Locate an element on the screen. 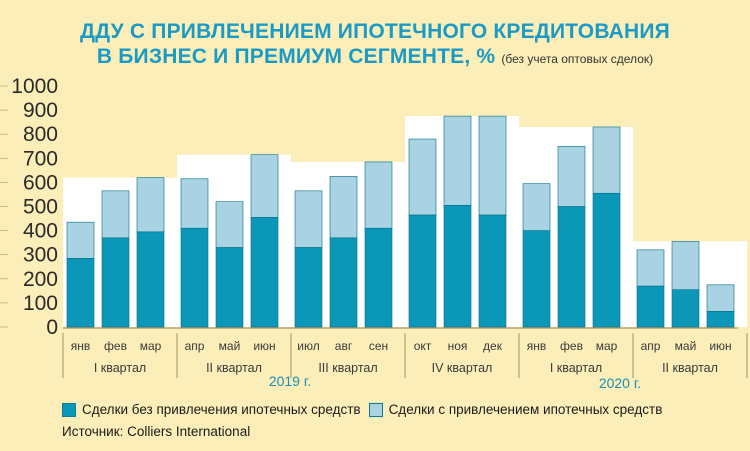 This screenshot has width=750, height=451. x-tick-label: дек is located at coordinates (493, 346).